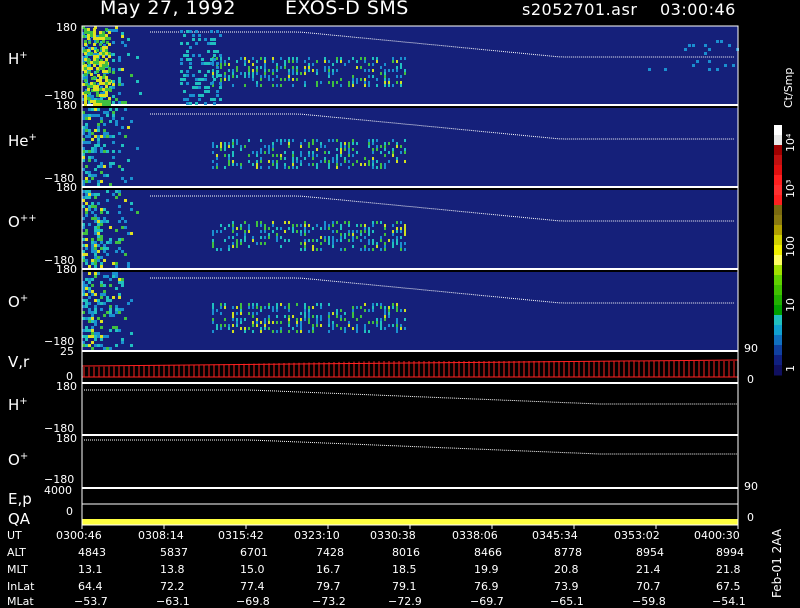  What do you see at coordinates (168, 9) in the screenshot?
I see `plot-date: May 27, 1992` at bounding box center [168, 9].